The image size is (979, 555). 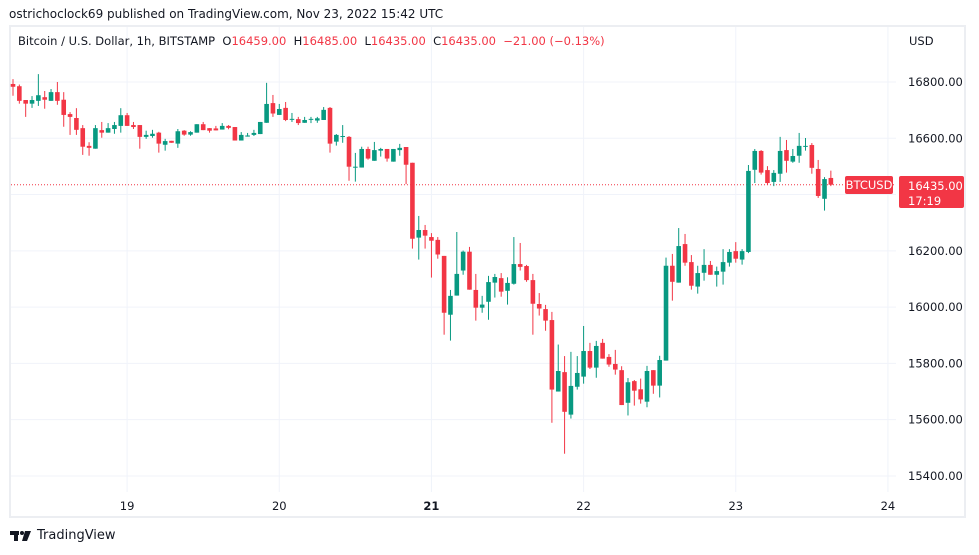 I want to click on footer-brand: TradingView, so click(x=63, y=535).